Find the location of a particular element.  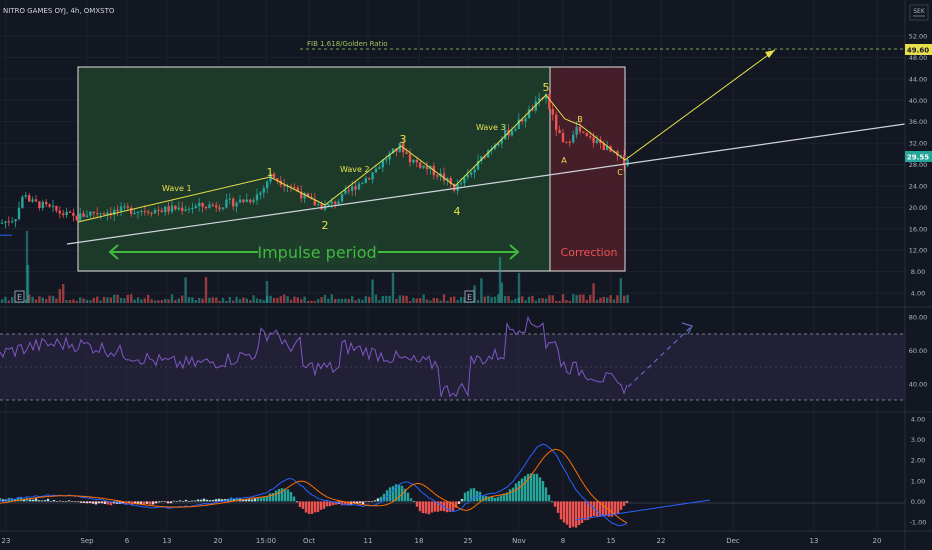

macd-line is located at coordinates (314, 485).